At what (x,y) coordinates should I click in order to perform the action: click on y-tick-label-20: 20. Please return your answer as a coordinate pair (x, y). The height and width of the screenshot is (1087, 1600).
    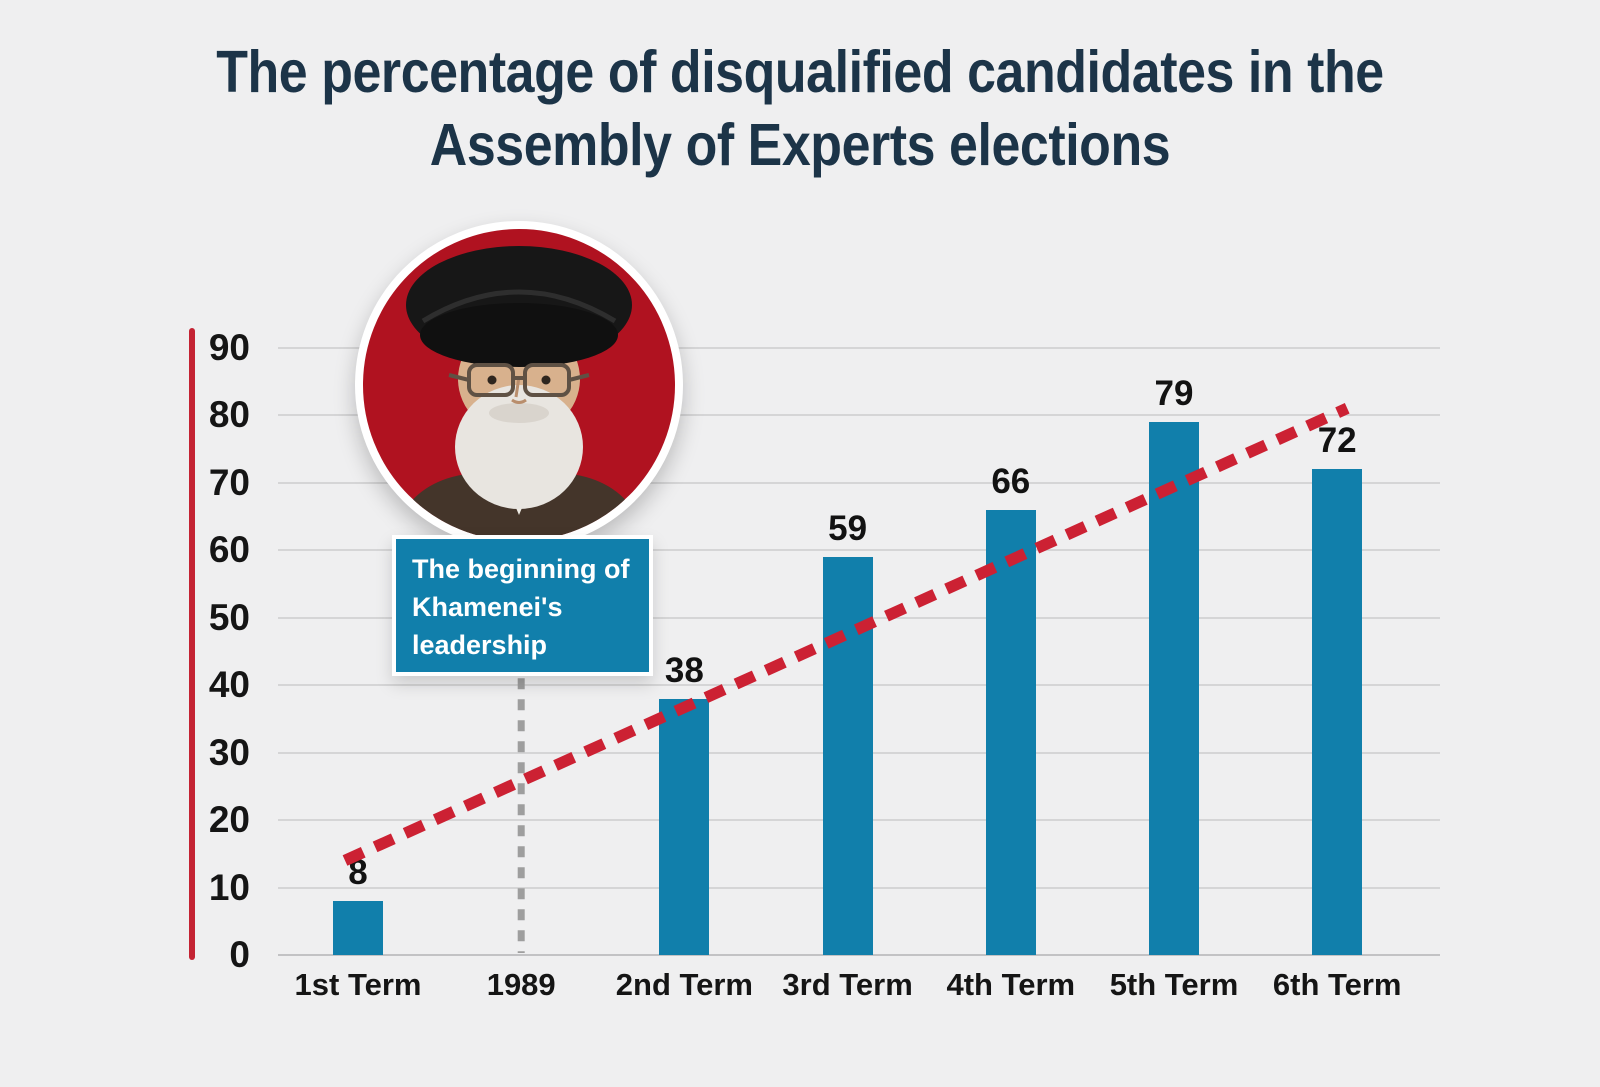
    Looking at the image, I should click on (229, 819).